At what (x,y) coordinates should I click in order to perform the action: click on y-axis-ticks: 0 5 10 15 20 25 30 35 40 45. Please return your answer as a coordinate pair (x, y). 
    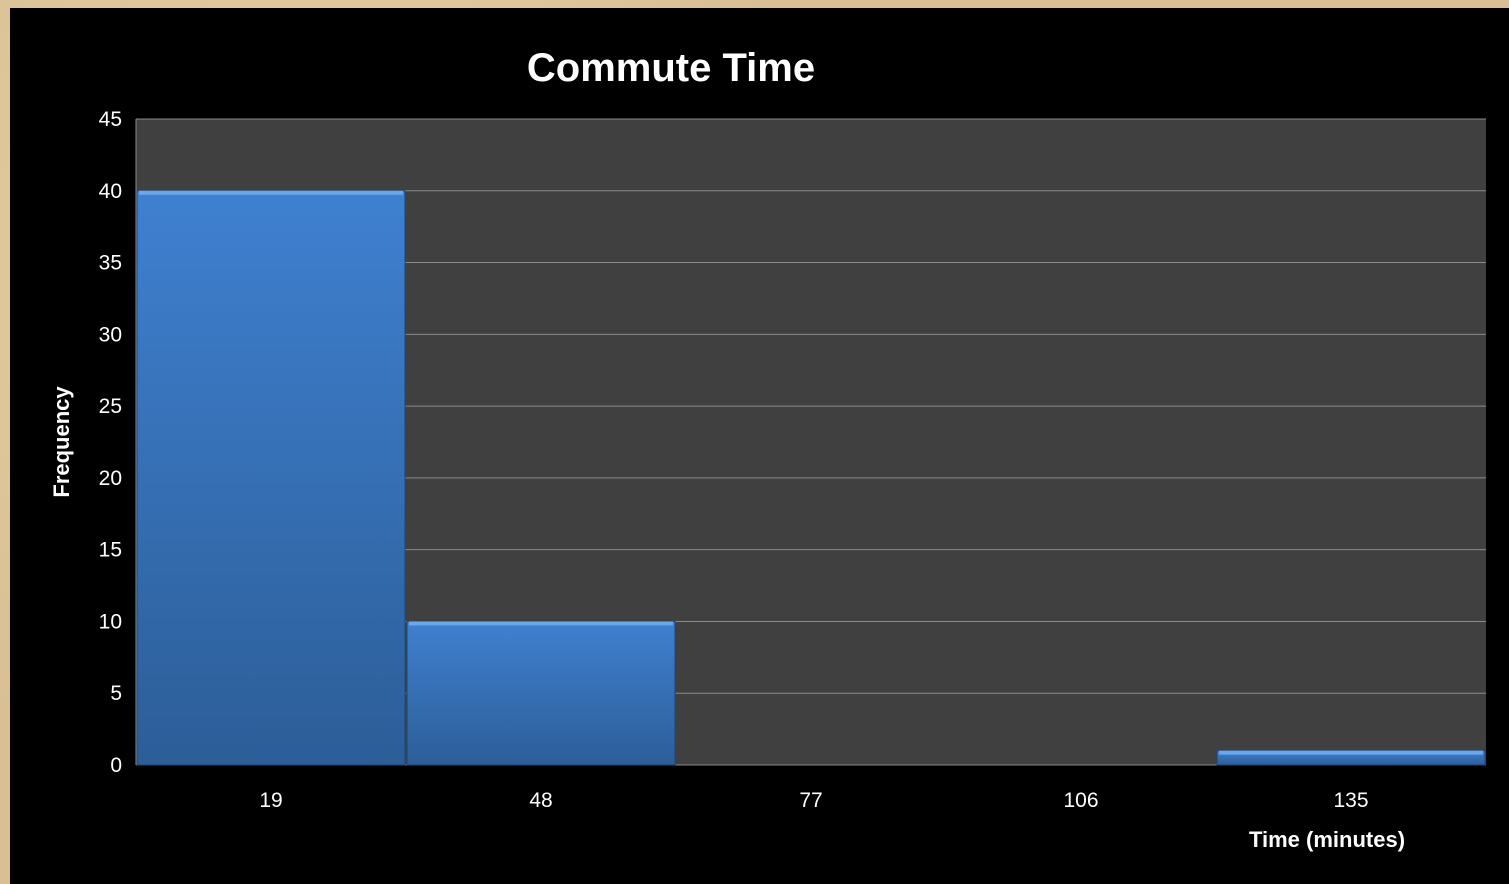
    Looking at the image, I should click on (110, 442).